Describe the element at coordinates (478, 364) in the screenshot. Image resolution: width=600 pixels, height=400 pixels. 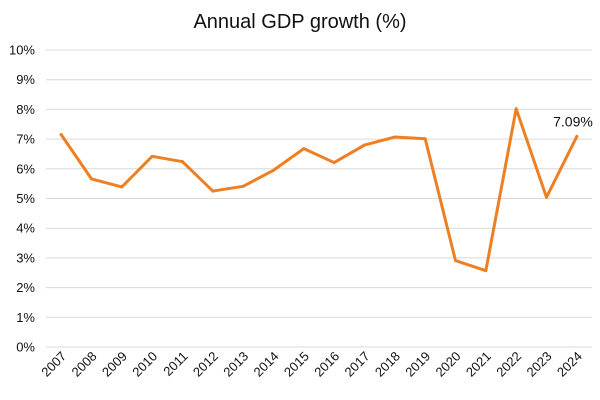
I see `x-tick-label: 2021` at that location.